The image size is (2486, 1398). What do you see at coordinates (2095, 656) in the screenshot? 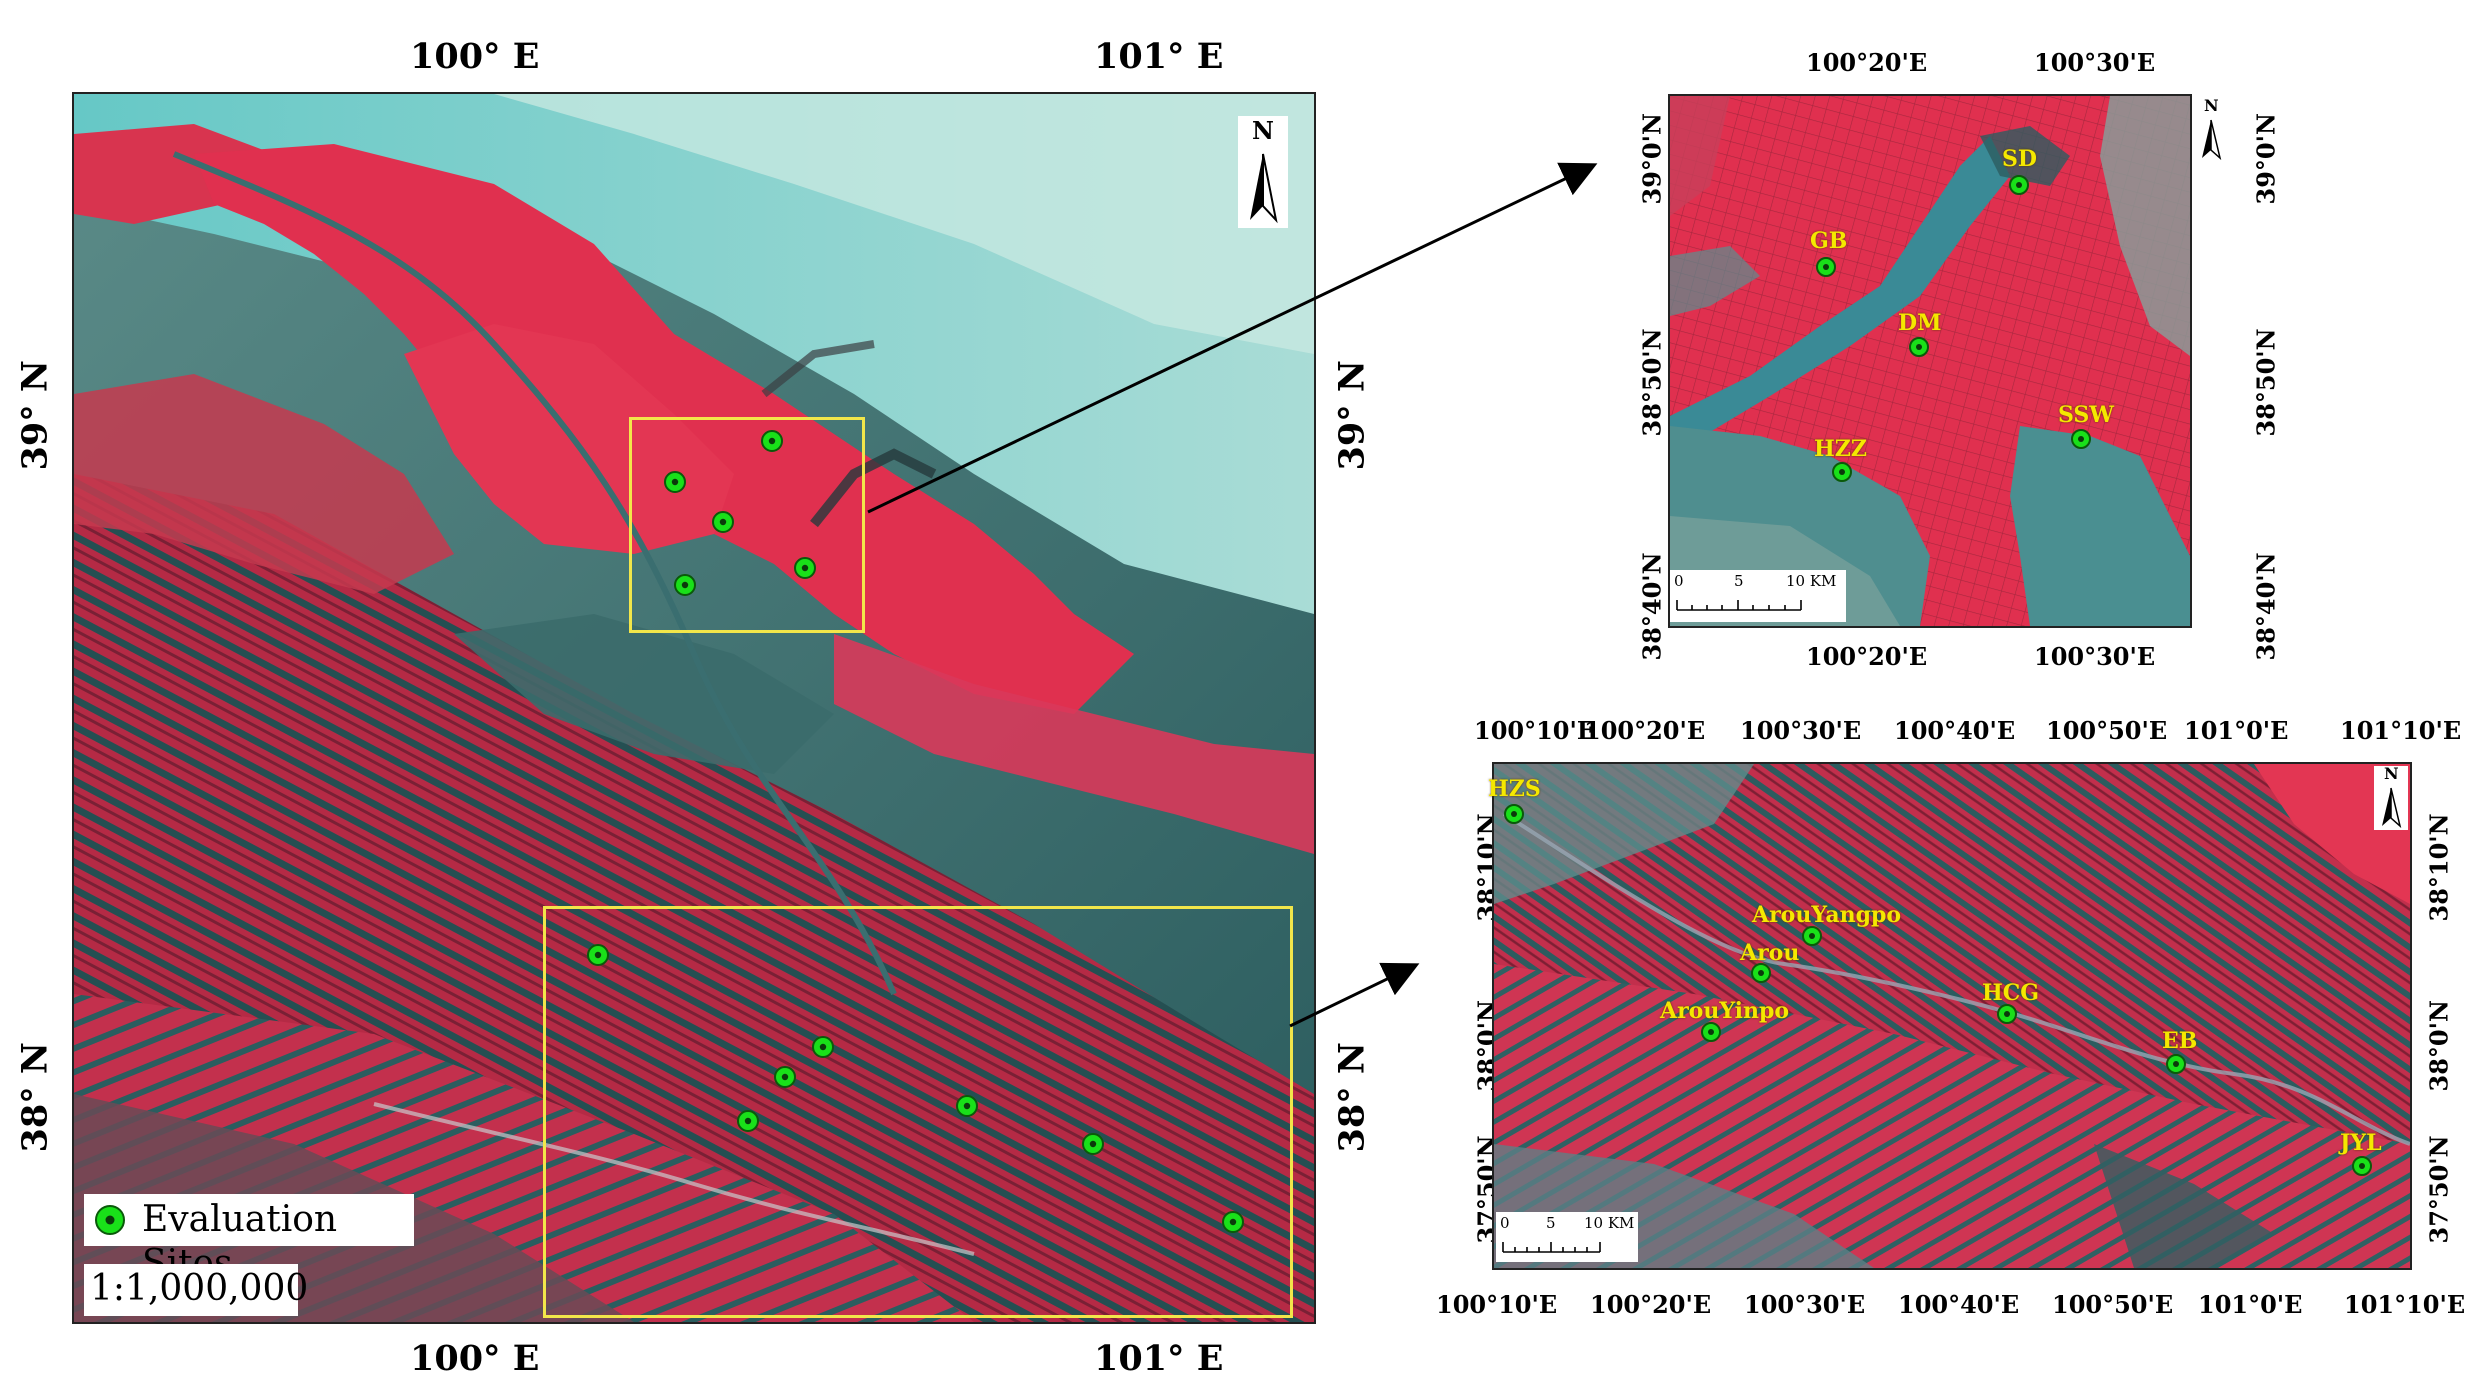
I see `upper-lon-tick-bottom-2: 100°30'E` at bounding box center [2095, 656].